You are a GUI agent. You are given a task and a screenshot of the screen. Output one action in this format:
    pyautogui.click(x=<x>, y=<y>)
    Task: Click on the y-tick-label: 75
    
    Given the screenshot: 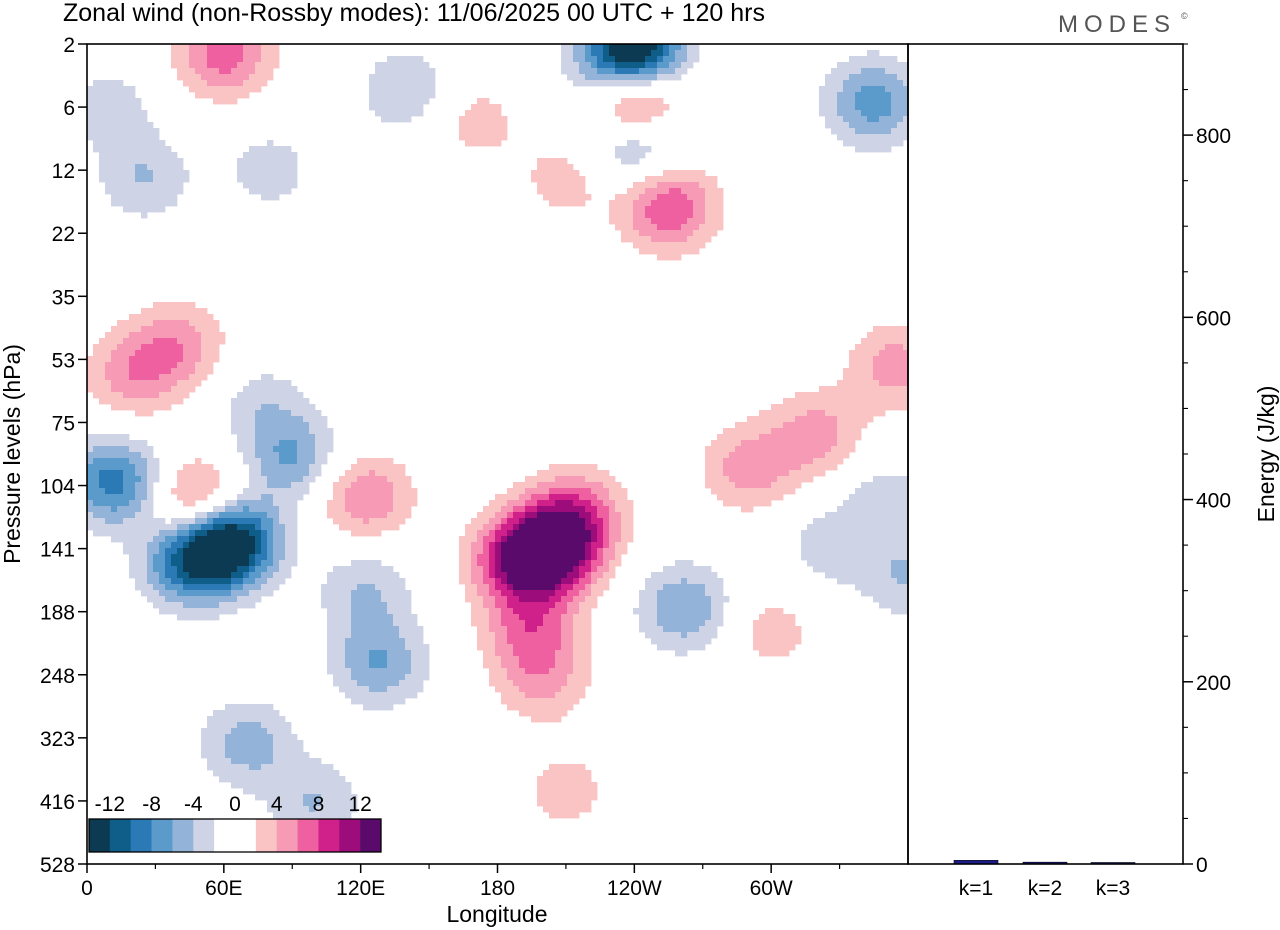 What is the action you would take?
    pyautogui.click(x=63, y=423)
    